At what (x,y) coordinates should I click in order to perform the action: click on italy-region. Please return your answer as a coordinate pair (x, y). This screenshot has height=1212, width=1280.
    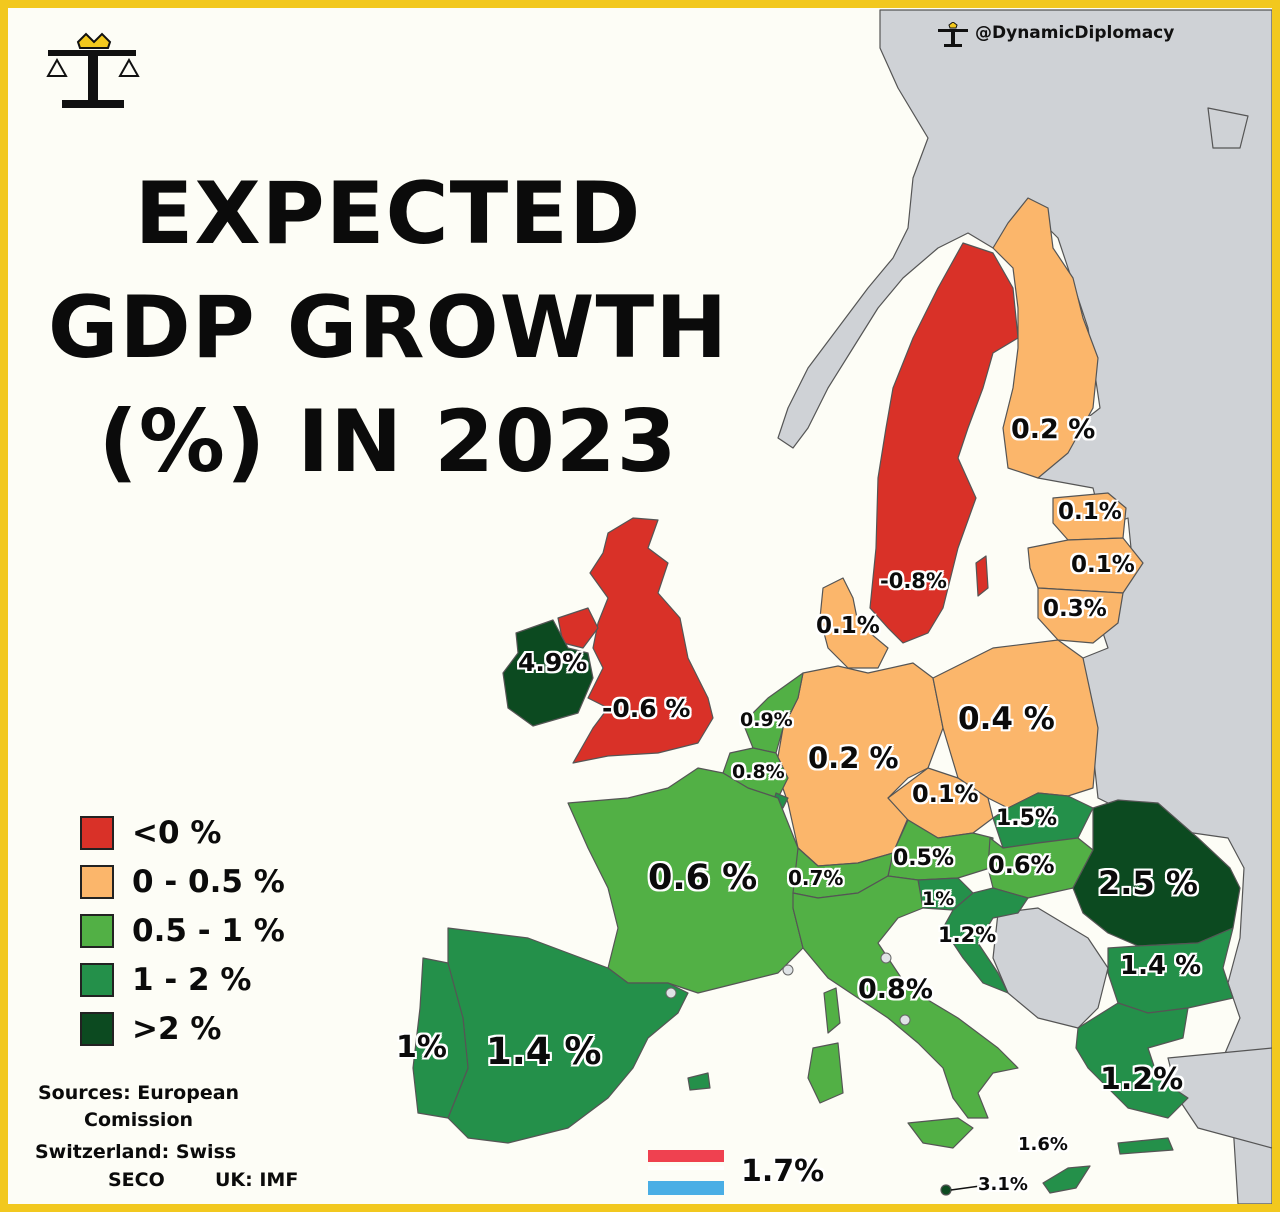
    Looking at the image, I should click on (905, 997).